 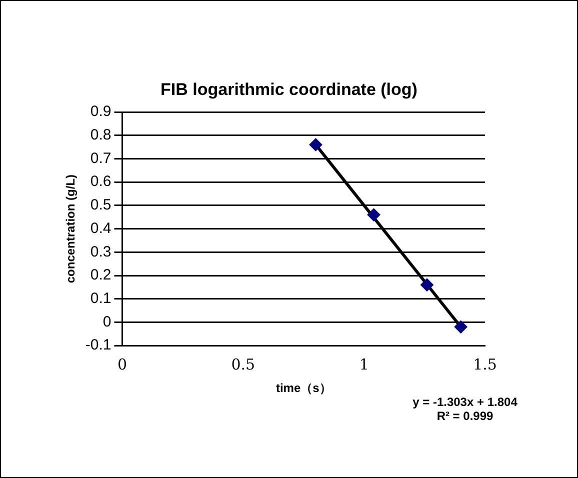 I want to click on x-tick-label: 1, so click(x=364, y=364).